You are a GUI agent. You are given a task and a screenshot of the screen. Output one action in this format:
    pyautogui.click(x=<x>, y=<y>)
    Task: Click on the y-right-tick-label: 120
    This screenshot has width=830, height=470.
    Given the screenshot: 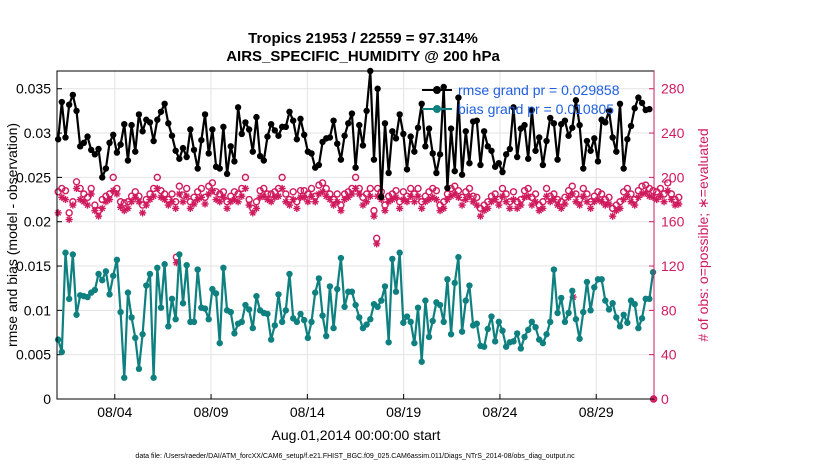 What is the action you would take?
    pyautogui.click(x=673, y=266)
    